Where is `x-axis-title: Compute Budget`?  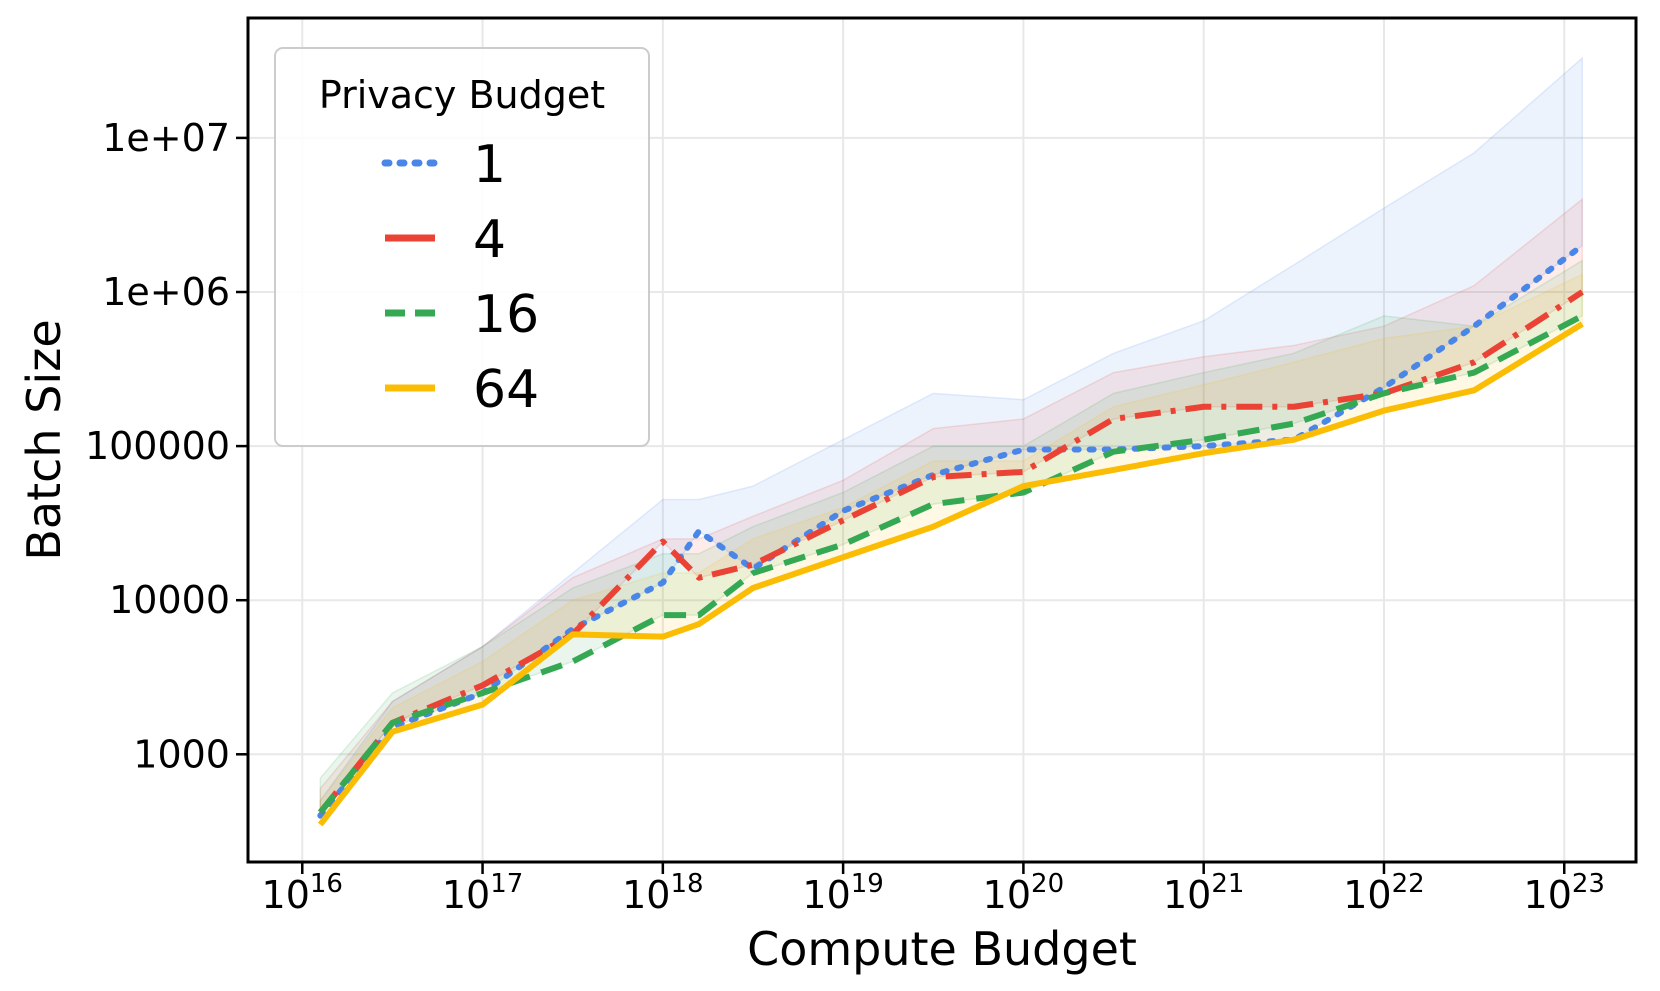
x-axis-title: Compute Budget is located at coordinates (942, 949).